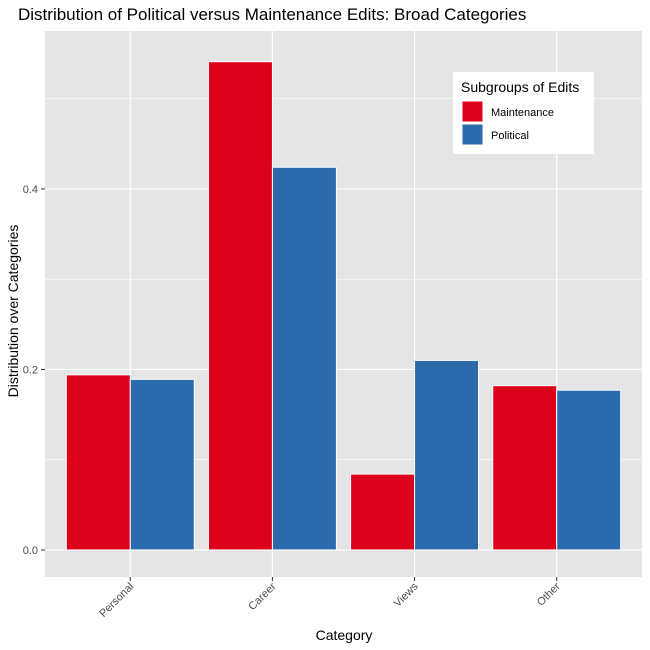  I want to click on bar-political-other, so click(589, 470).